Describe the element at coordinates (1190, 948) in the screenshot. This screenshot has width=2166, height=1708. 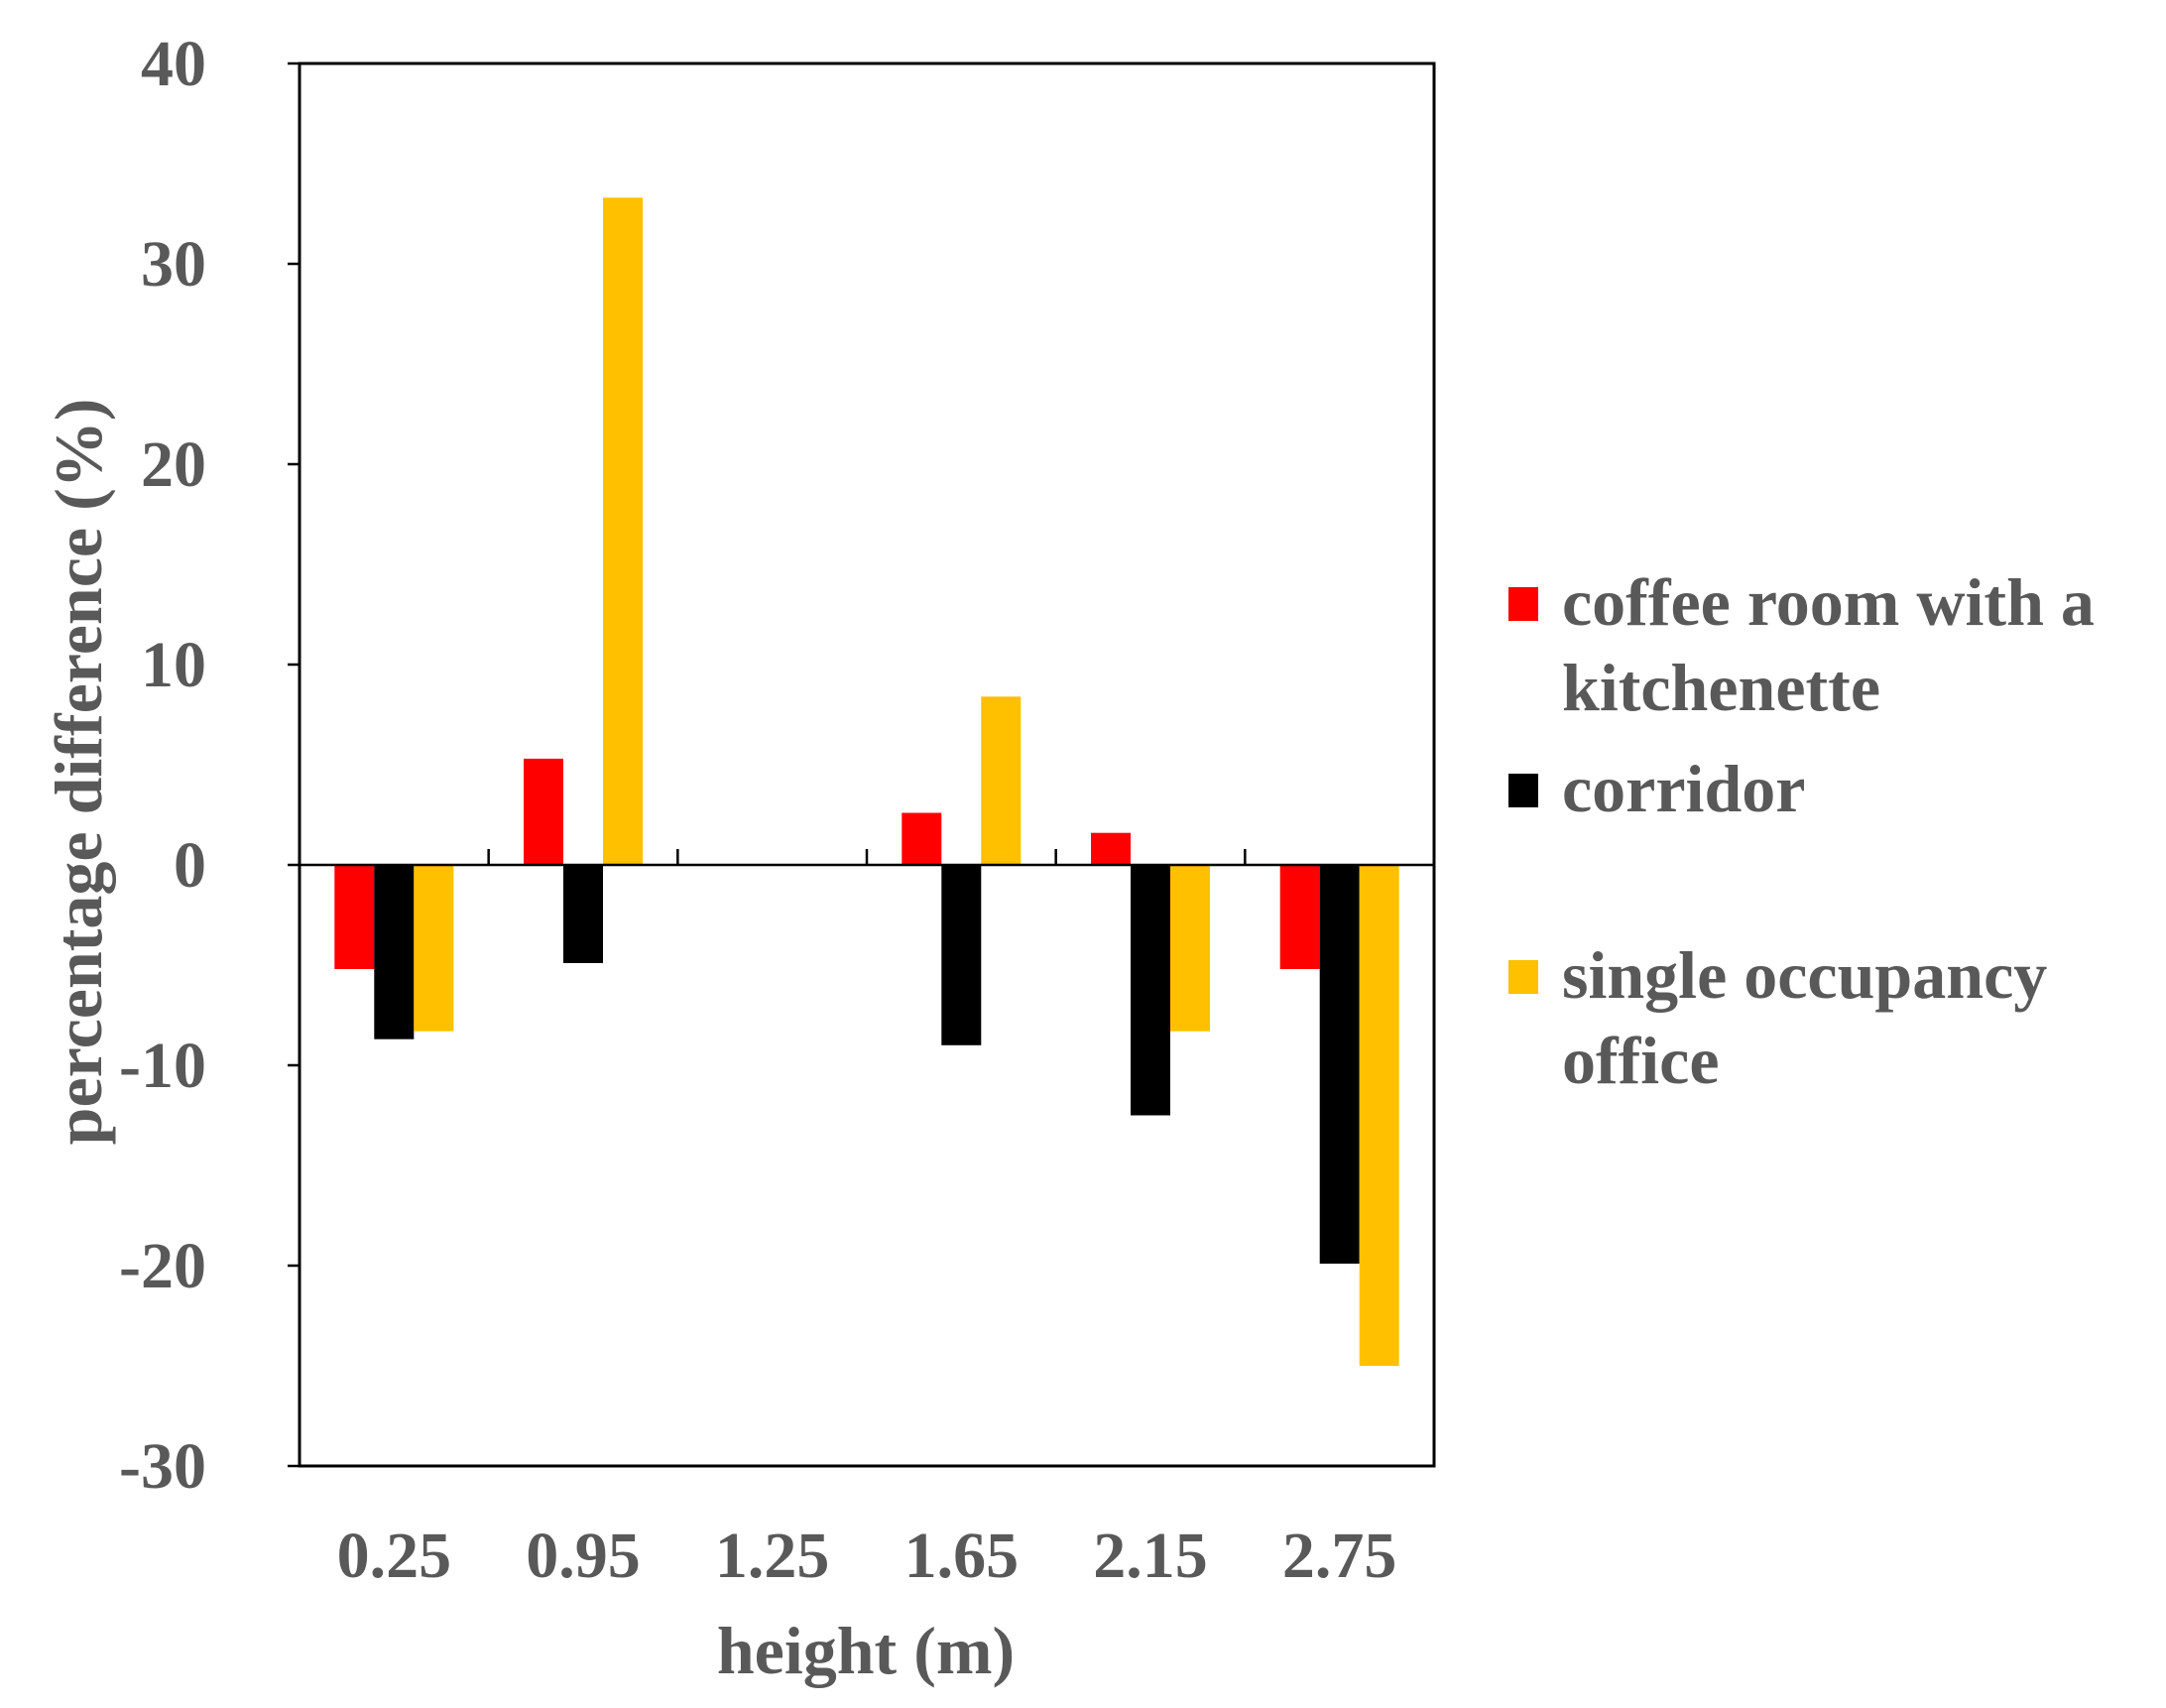
I see `bar-3-2.15` at that location.